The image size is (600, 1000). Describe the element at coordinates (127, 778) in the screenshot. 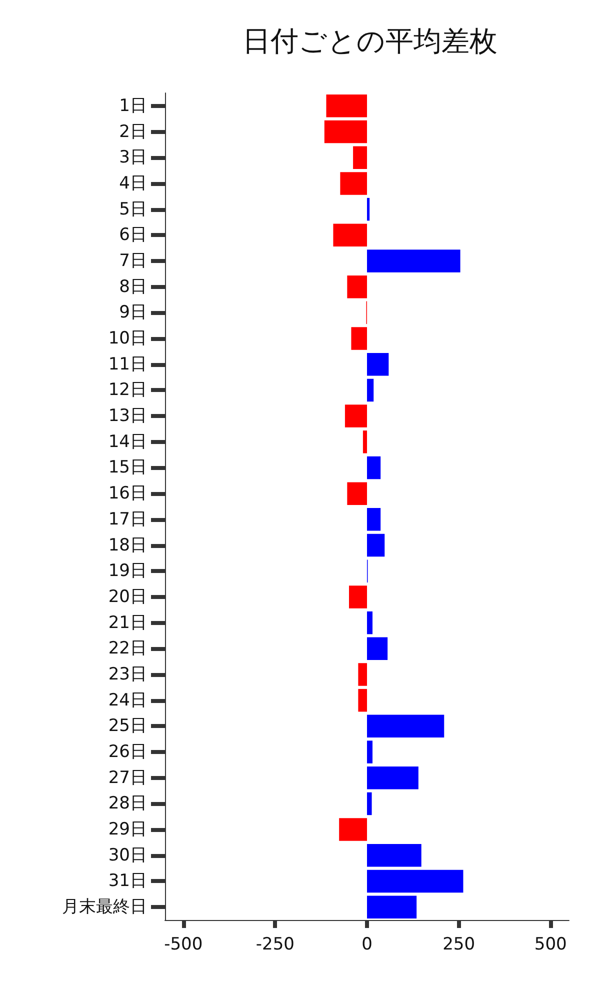

I see `y-tick-label: 27日` at that location.